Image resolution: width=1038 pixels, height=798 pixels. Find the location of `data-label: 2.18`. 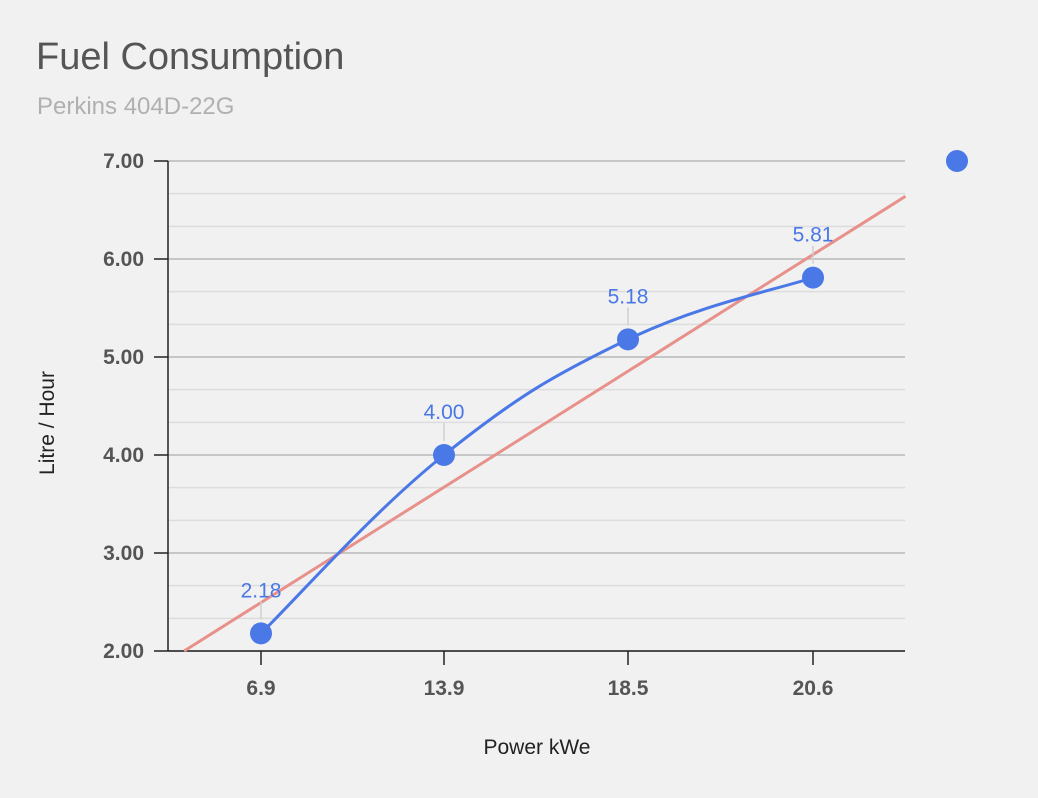

data-label: 2.18 is located at coordinates (261, 590).